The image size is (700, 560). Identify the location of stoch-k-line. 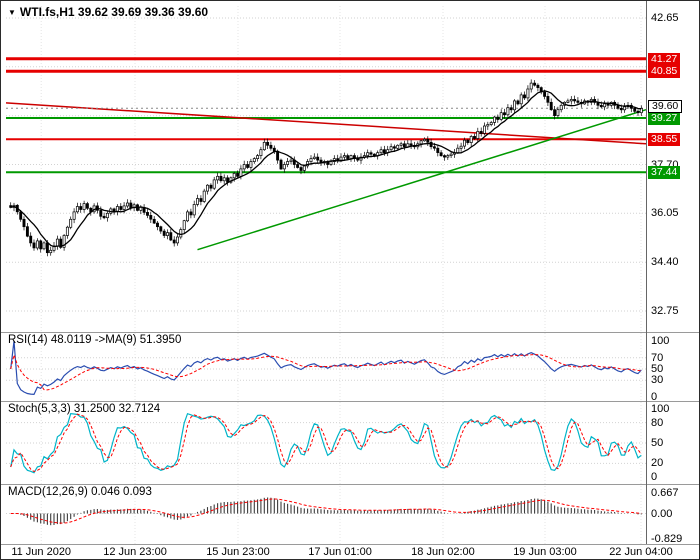
(326, 443).